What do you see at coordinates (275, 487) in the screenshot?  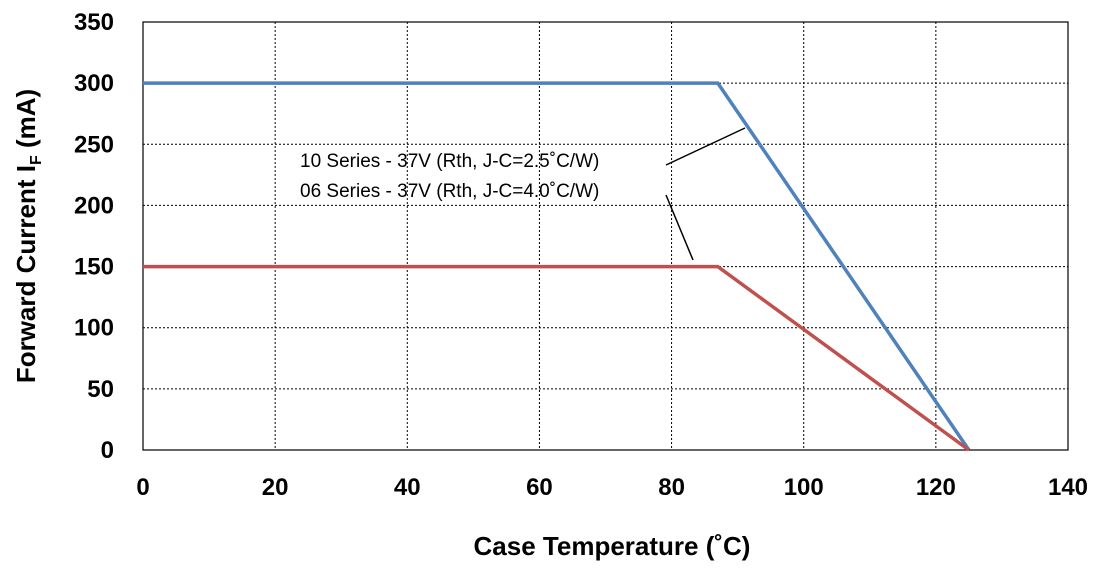 I see `x-tick-label: 20` at bounding box center [275, 487].